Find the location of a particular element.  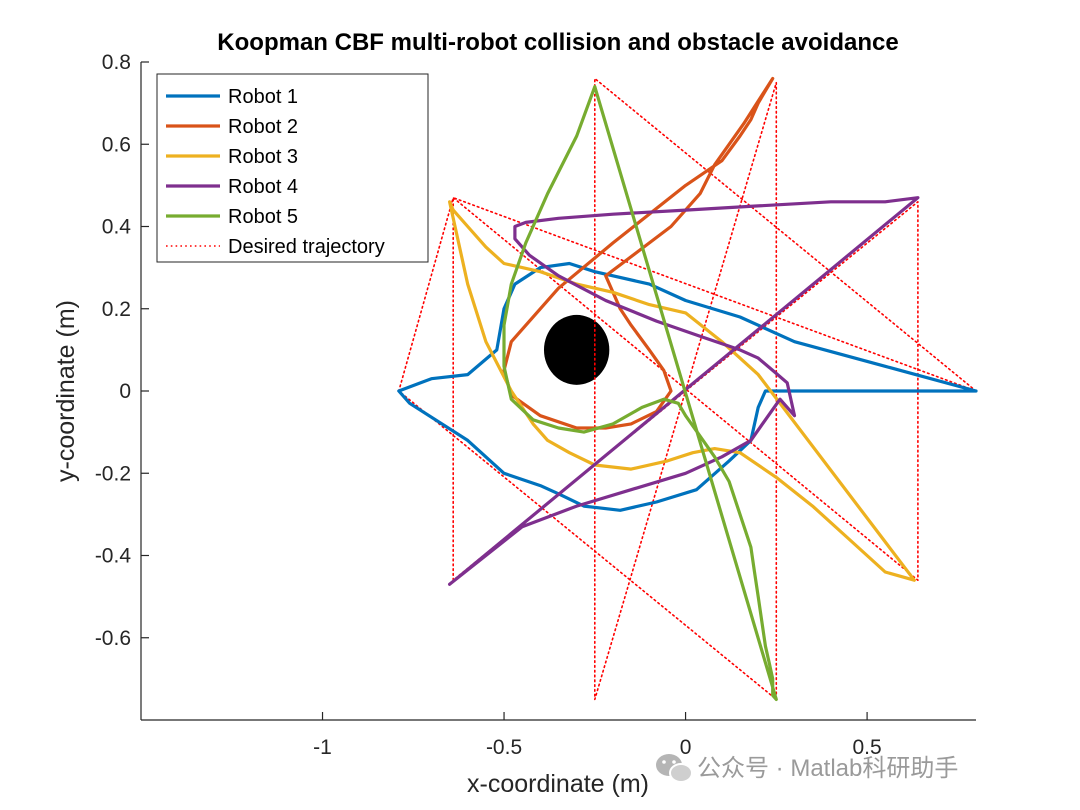

x-tick-label: 0 is located at coordinates (686, 747).